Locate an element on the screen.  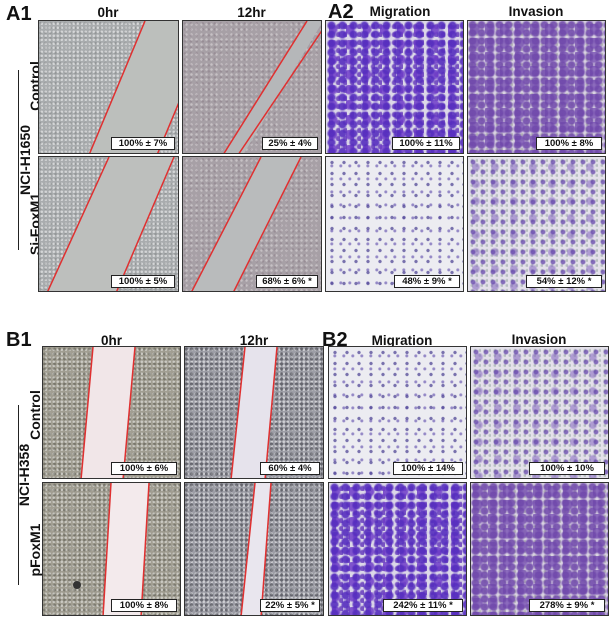
scratch-image-b-pfoxm1-0hr: 100% ± 8% is located at coordinates (111, 549).